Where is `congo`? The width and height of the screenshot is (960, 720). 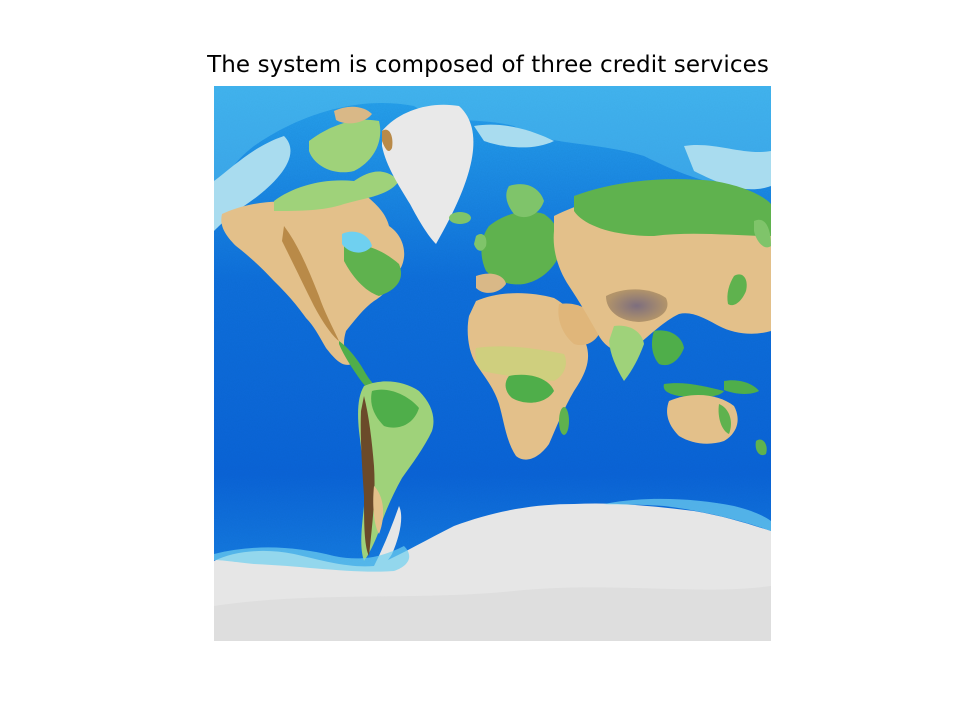 congo is located at coordinates (529, 388).